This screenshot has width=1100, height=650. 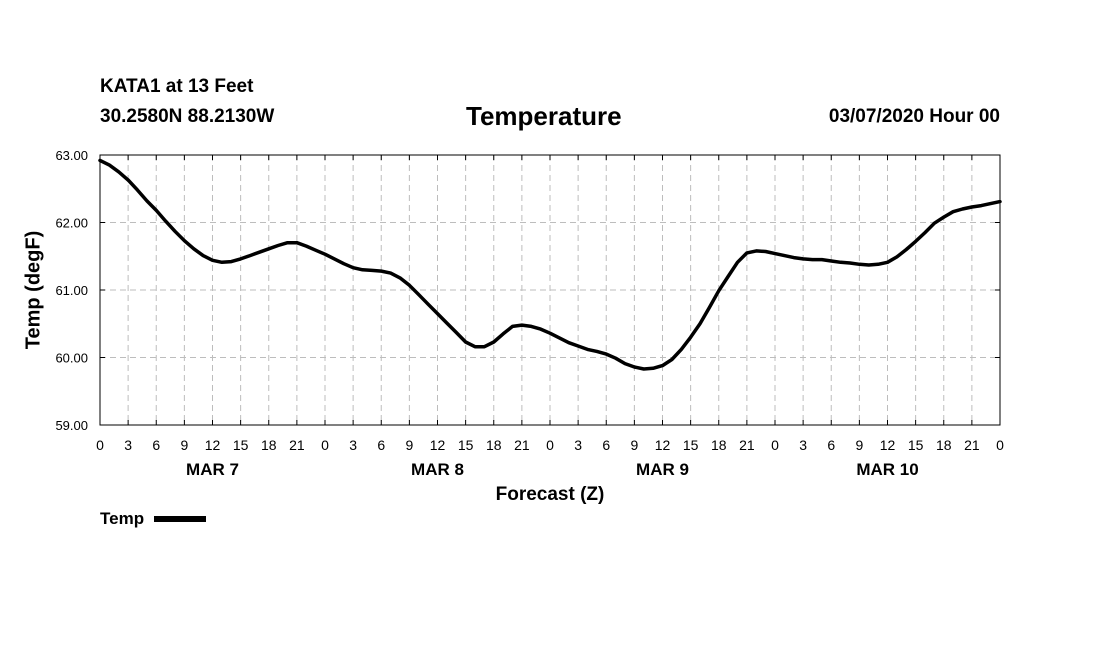 What do you see at coordinates (71, 290) in the screenshot?
I see `y-tick-label: 61.00` at bounding box center [71, 290].